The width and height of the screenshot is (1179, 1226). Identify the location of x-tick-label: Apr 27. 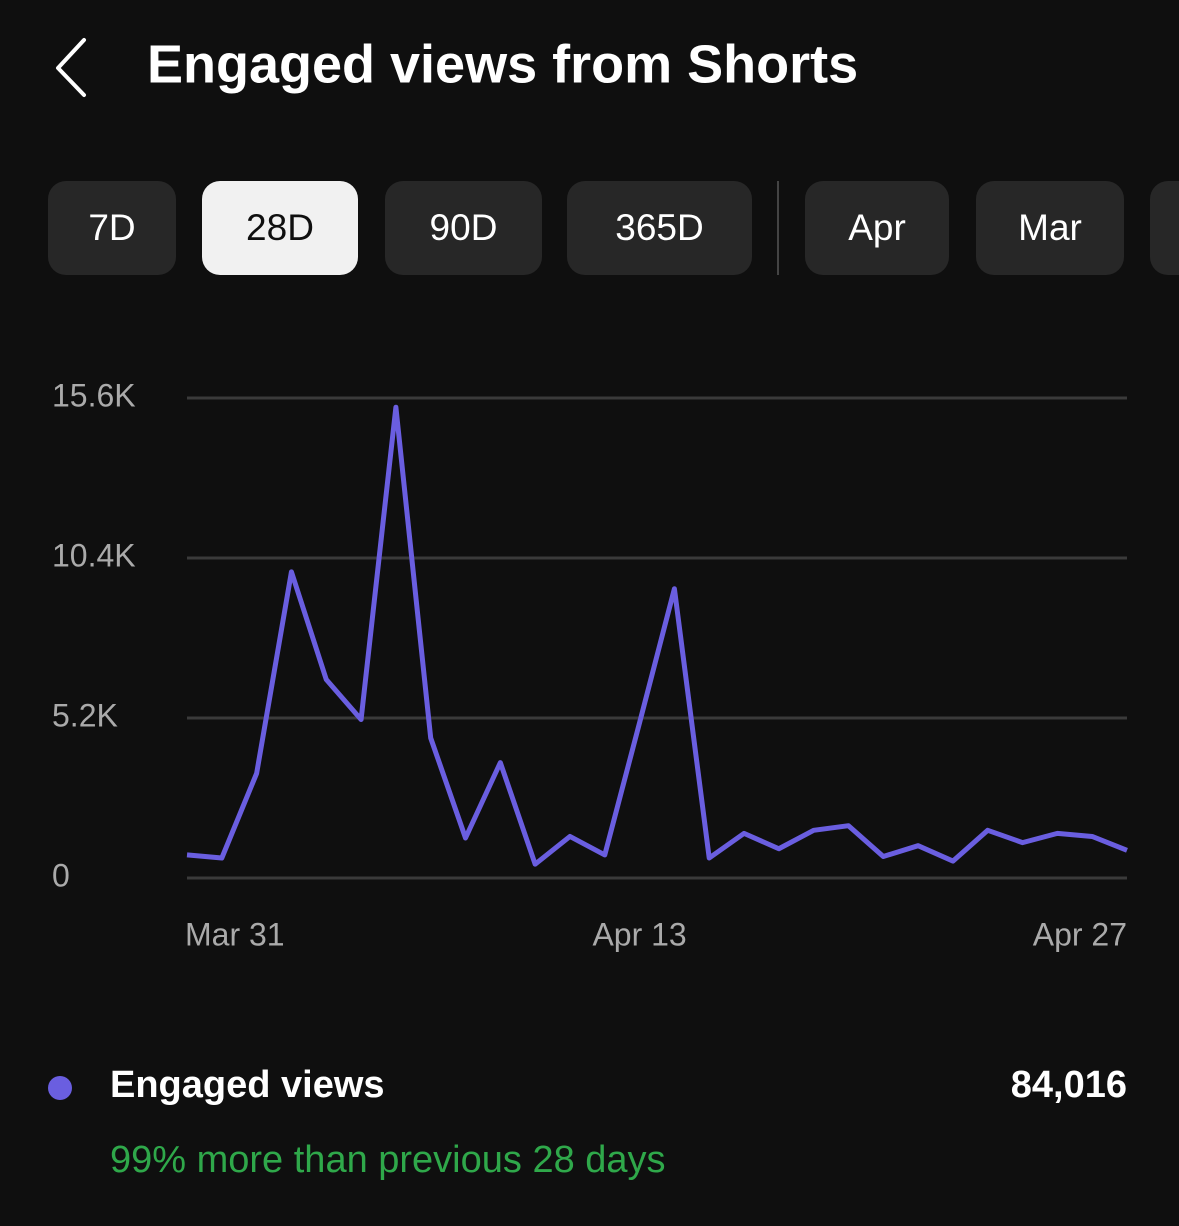
(1080, 934).